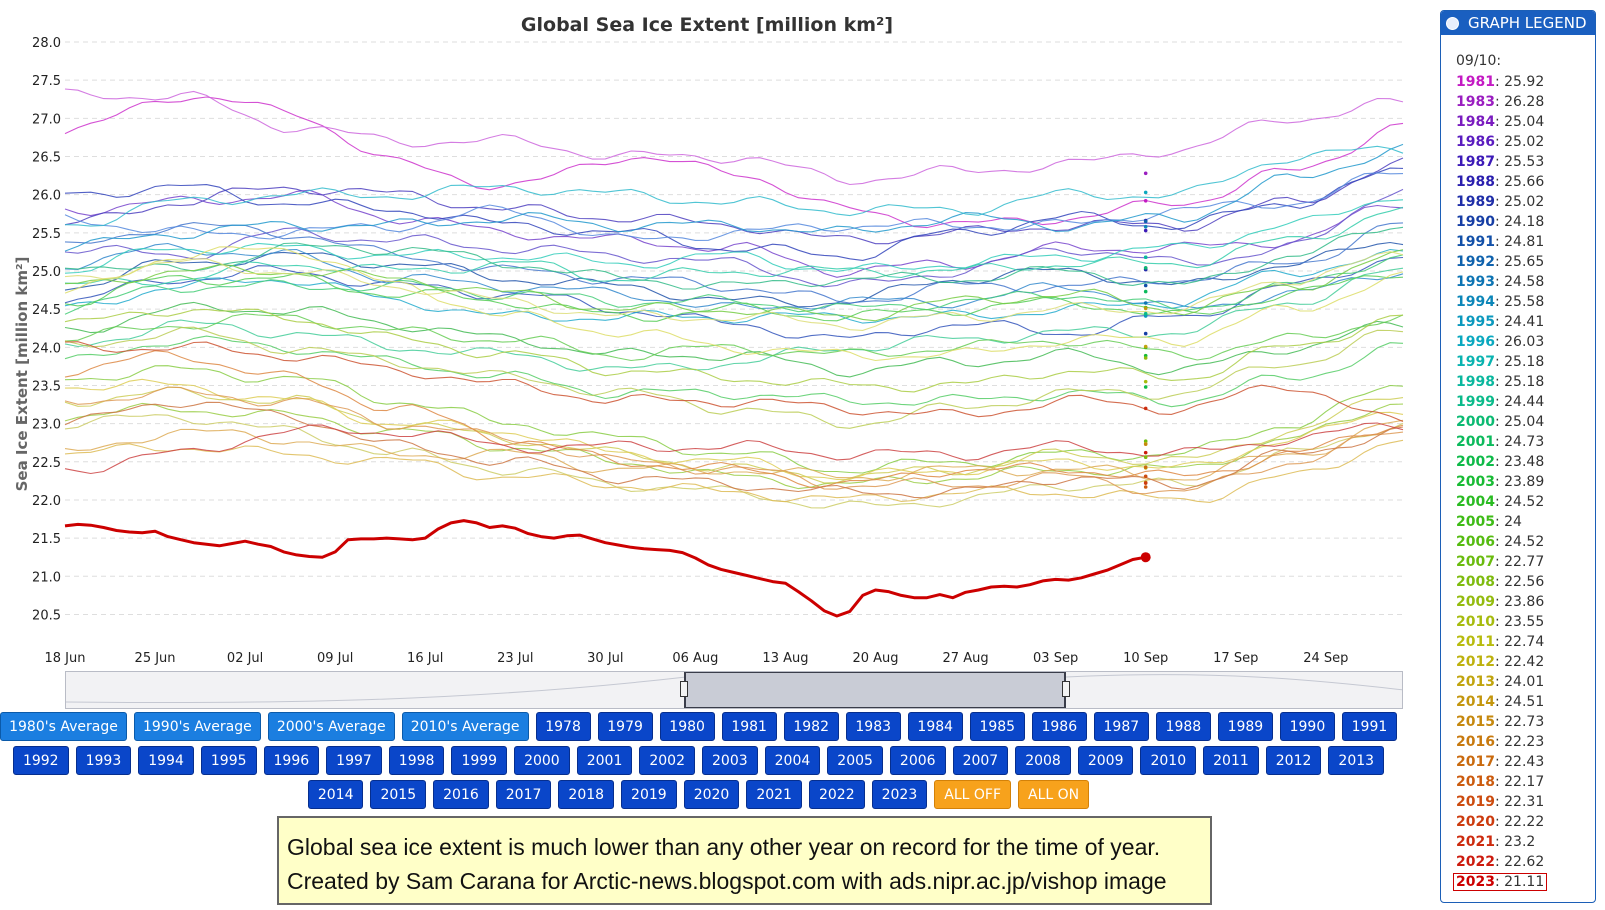  Describe the element at coordinates (1231, 760) in the screenshot. I see `toggle-button-2011: 2011` at that location.